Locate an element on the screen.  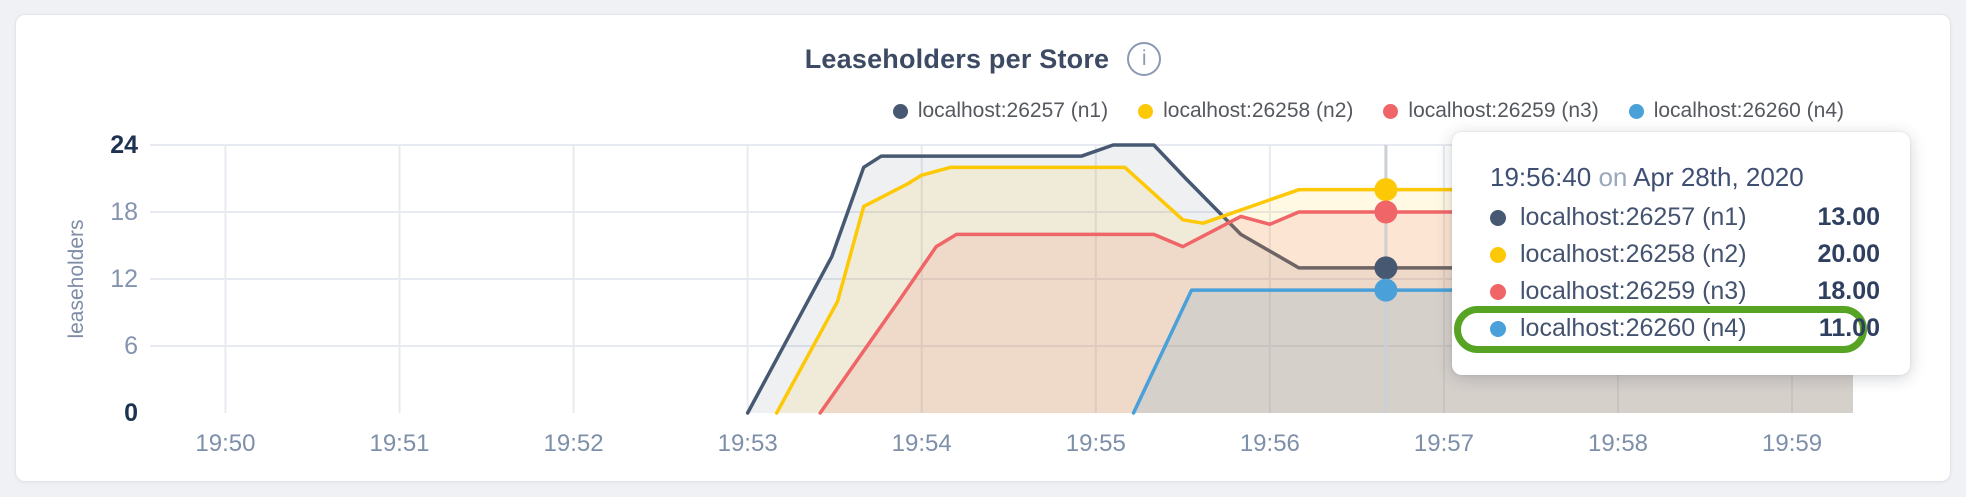
y-tick-label-0: 0 is located at coordinates (131, 413).